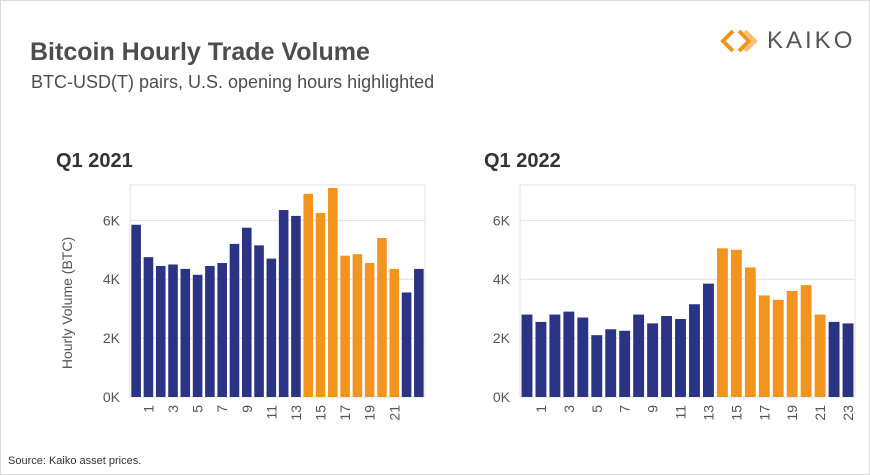 The width and height of the screenshot is (870, 475). What do you see at coordinates (173, 409) in the screenshot?
I see `x-tick-label-q1-2021: 3` at bounding box center [173, 409].